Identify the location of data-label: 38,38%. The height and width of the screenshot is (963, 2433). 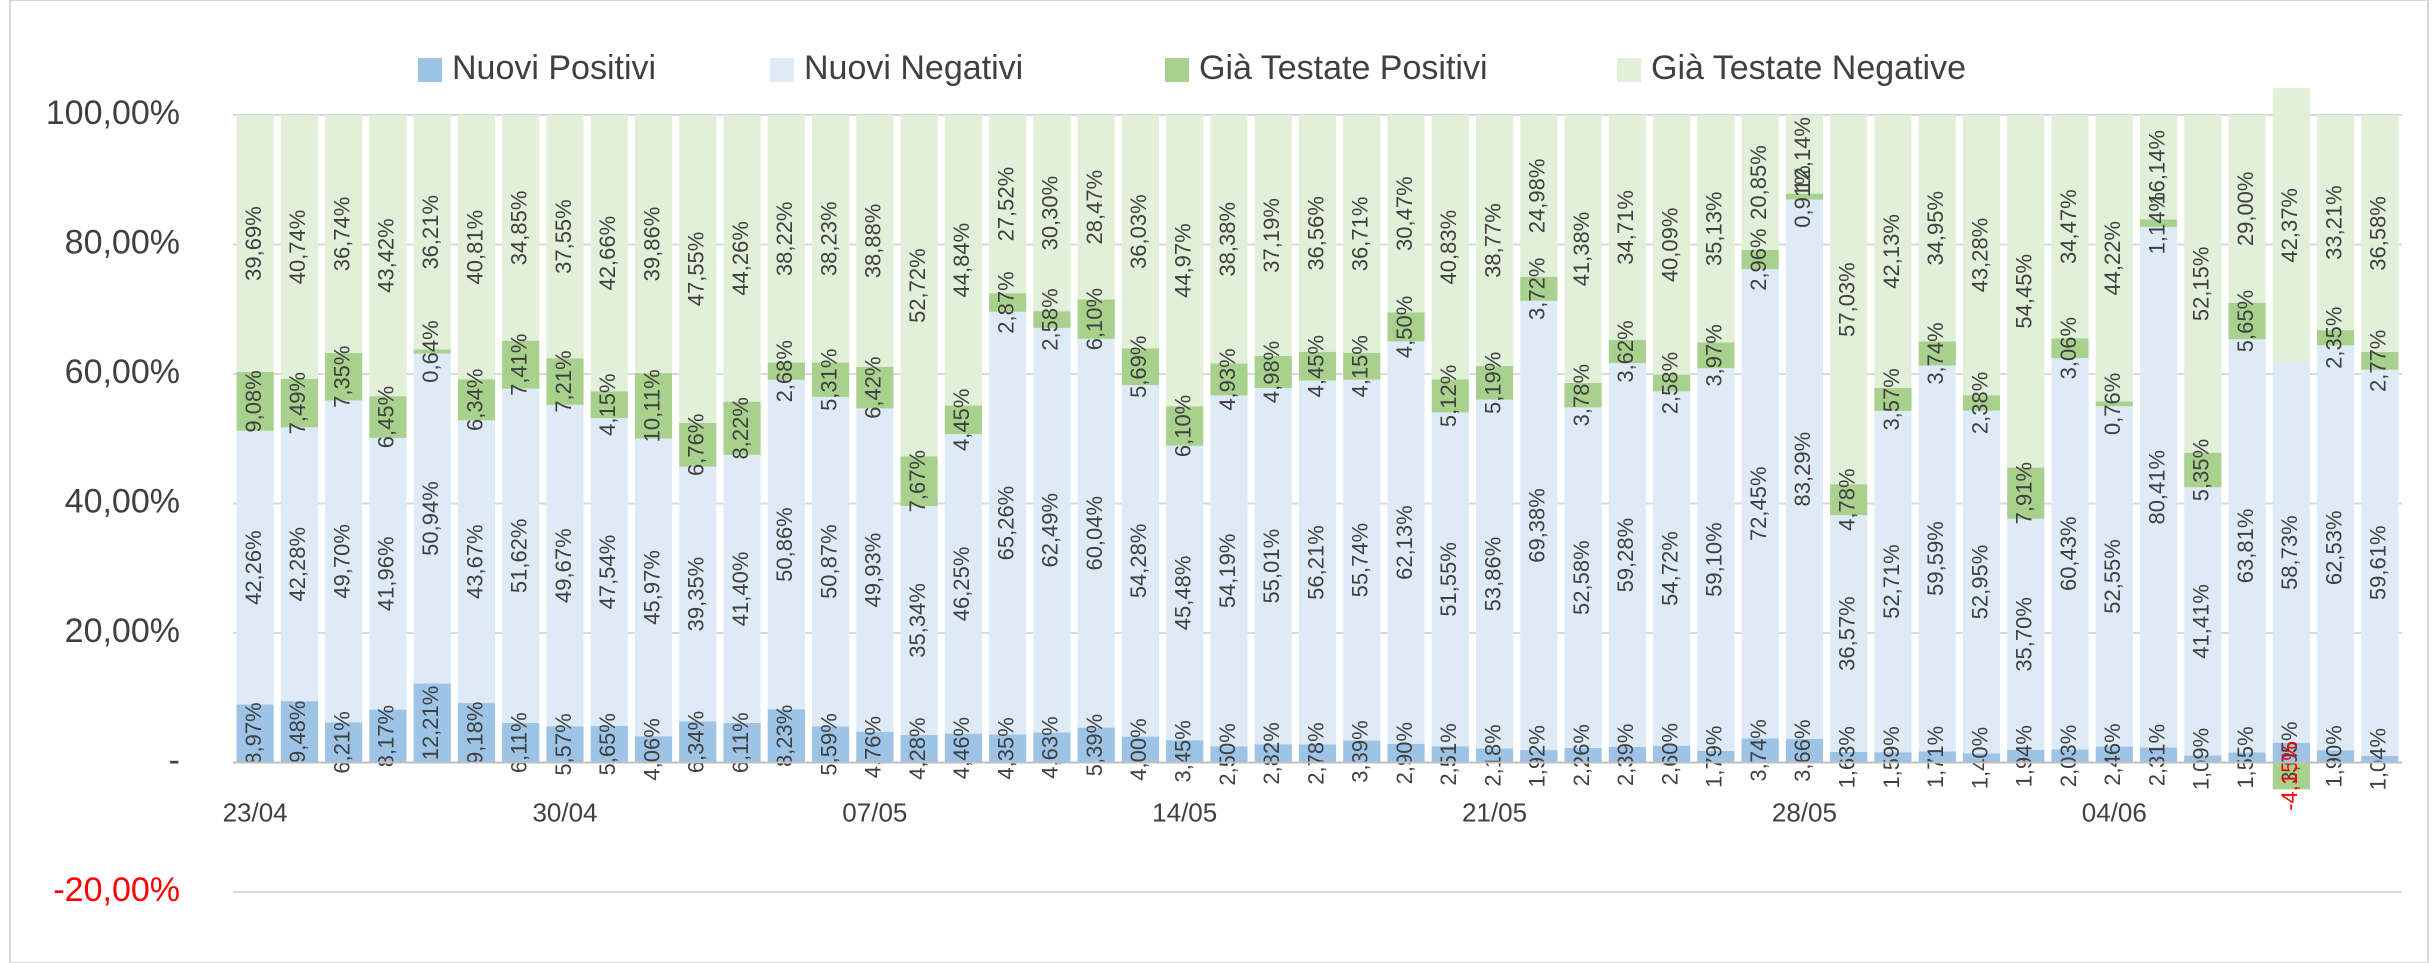
(1227, 239).